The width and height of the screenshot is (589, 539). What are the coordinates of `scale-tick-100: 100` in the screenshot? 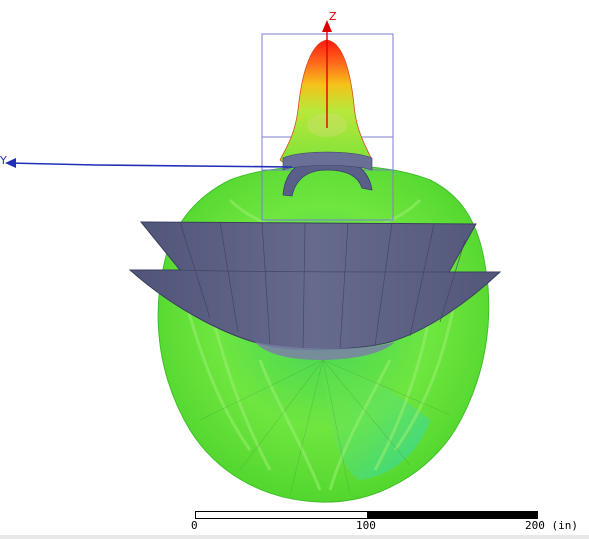 It's located at (366, 525).